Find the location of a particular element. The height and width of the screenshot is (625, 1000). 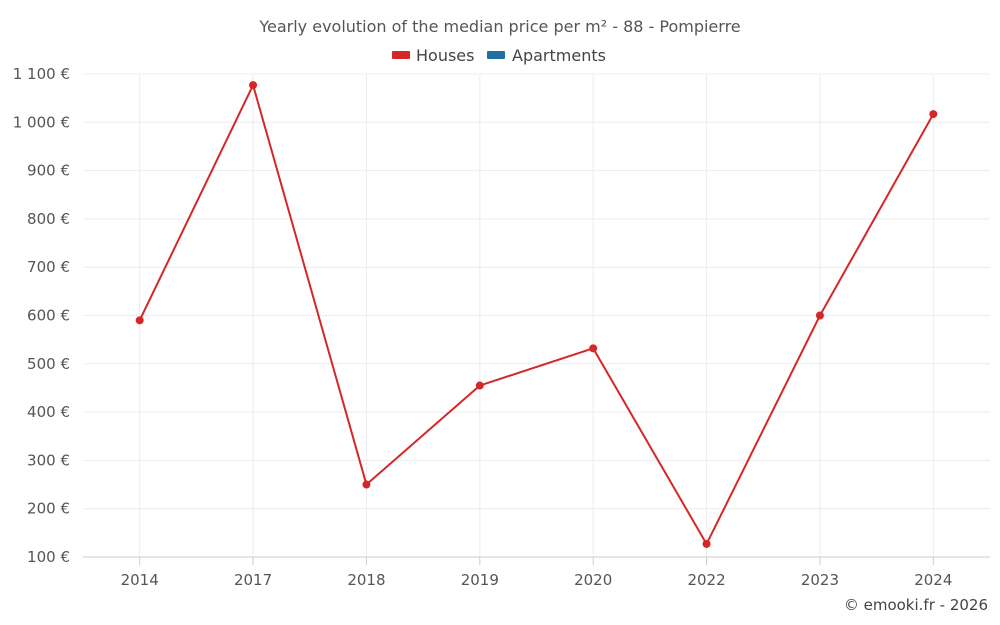

y-tick-label: 1 000 € is located at coordinates (41, 122).